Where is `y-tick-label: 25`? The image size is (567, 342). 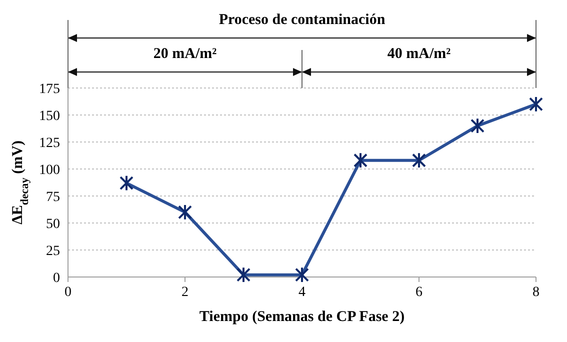 y-tick-label: 25 is located at coordinates (53, 251).